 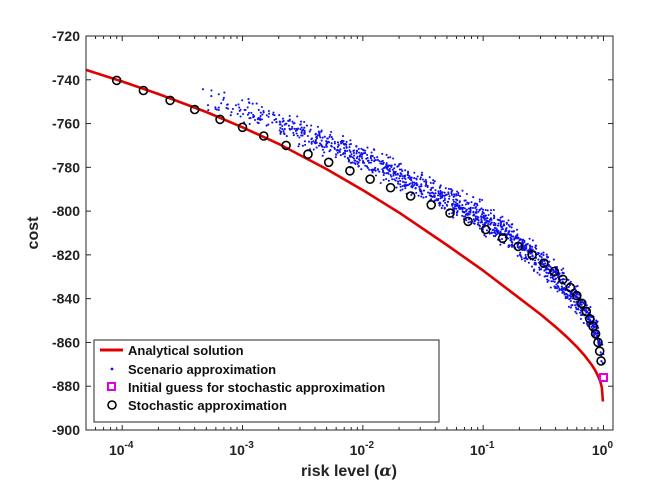 What do you see at coordinates (349, 470) in the screenshot?
I see `x-axis-title: risk level (α)` at bounding box center [349, 470].